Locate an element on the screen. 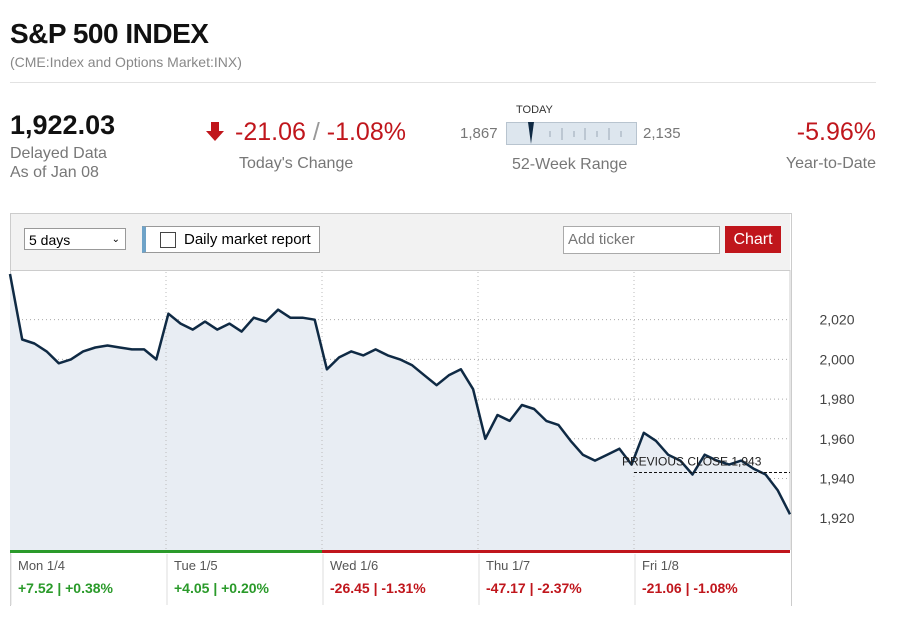 The height and width of the screenshot is (620, 900). checkbox-toggle: Daily market report is located at coordinates (231, 239).